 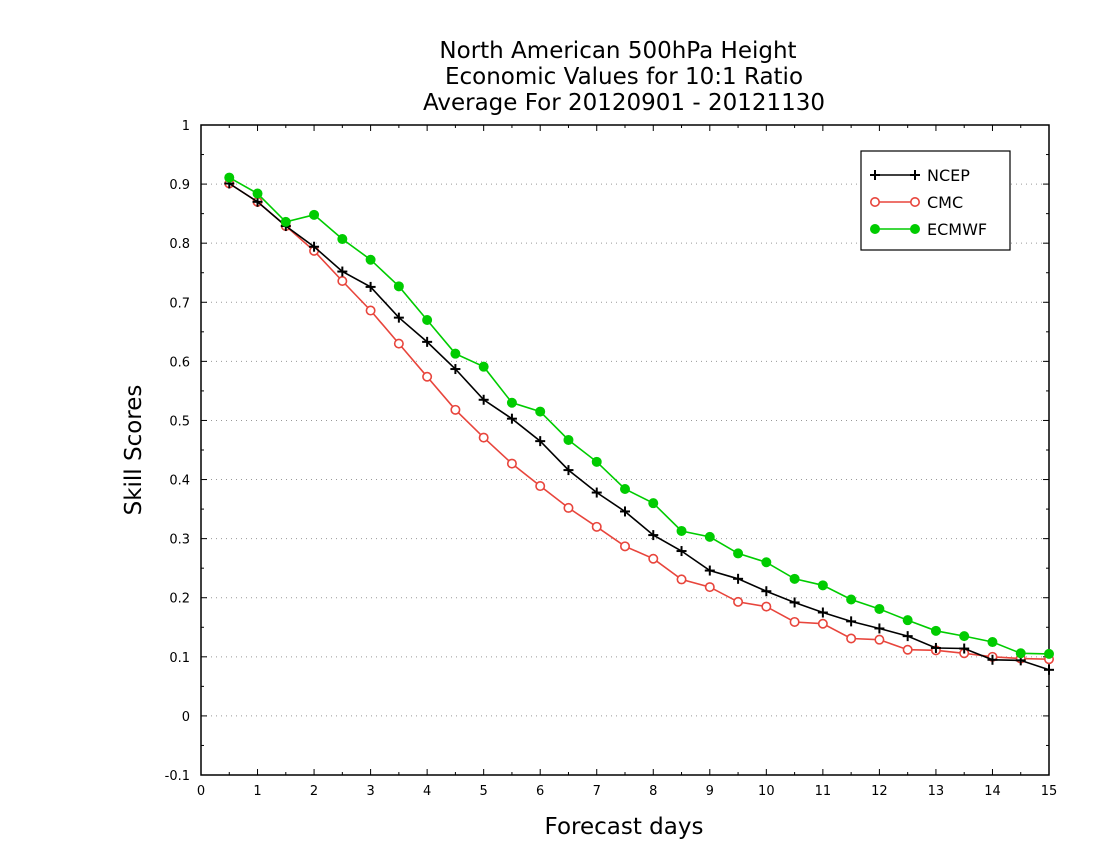 What do you see at coordinates (617, 51) in the screenshot?
I see `title-line-1: North American 500hPa Height` at bounding box center [617, 51].